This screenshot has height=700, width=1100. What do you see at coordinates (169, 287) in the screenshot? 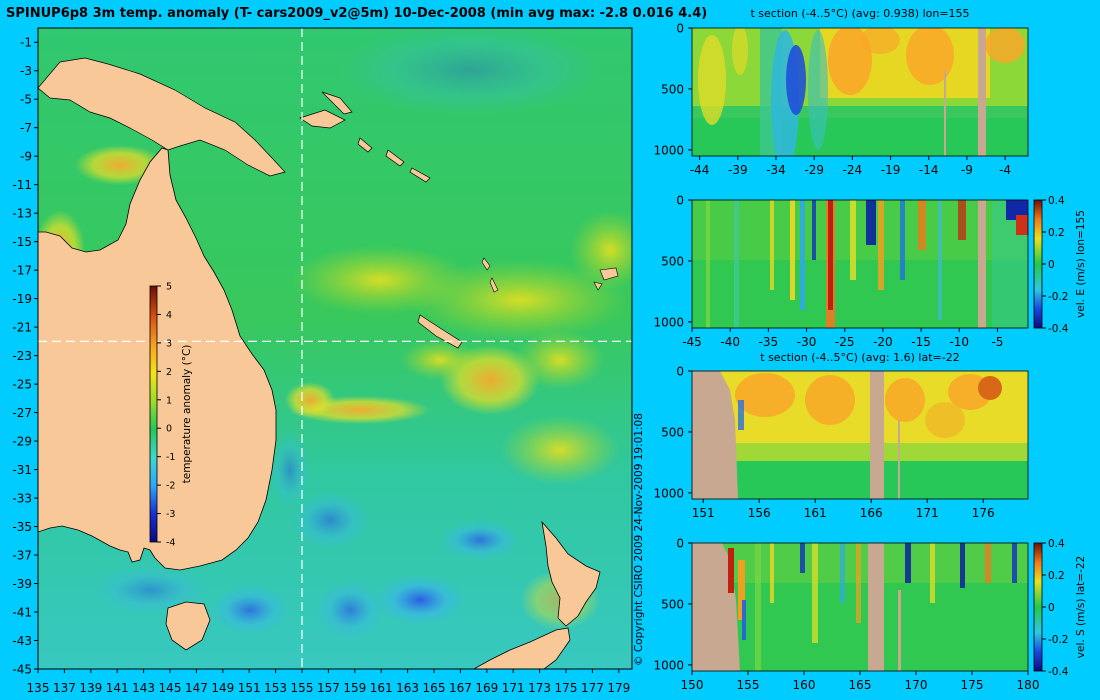
I see `map-colorbar-tick-label: 5` at bounding box center [169, 287].